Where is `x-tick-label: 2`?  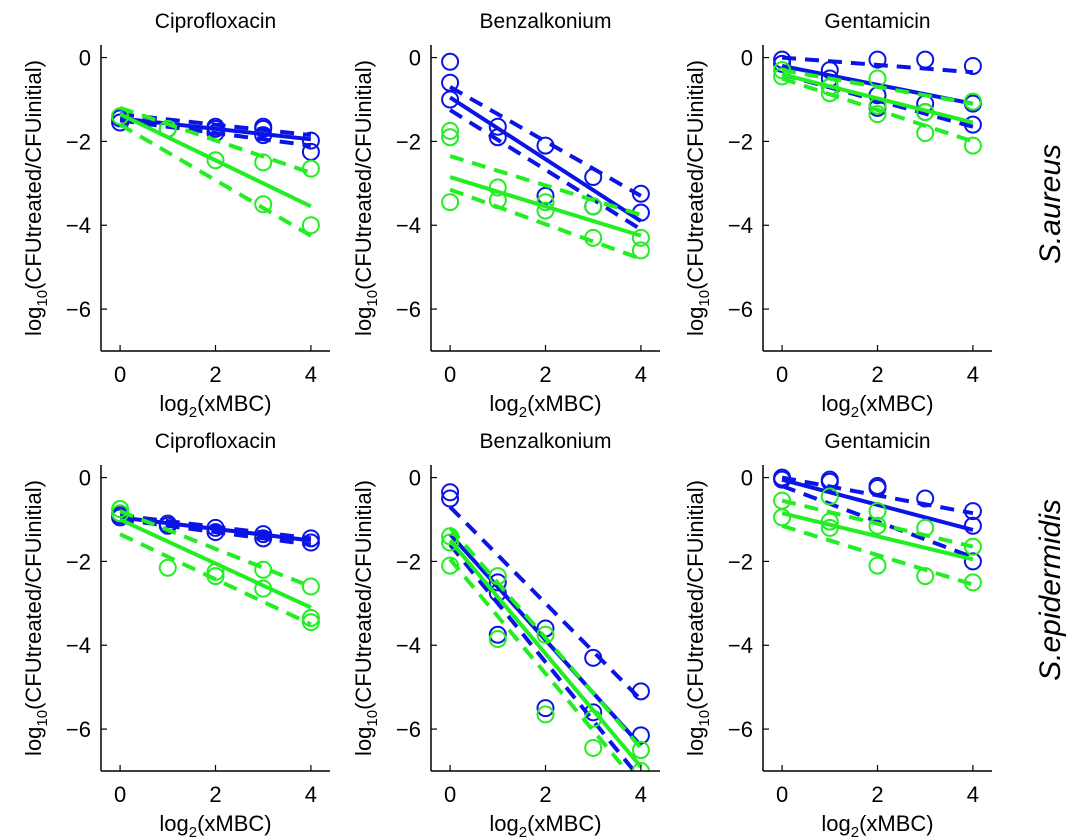
x-tick-label: 2 is located at coordinates (215, 794).